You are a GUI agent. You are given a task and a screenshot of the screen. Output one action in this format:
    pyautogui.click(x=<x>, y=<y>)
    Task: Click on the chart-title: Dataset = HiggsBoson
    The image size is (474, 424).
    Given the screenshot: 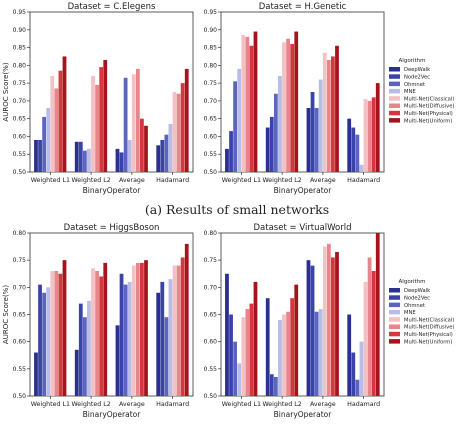 What is the action you would take?
    pyautogui.click(x=112, y=228)
    